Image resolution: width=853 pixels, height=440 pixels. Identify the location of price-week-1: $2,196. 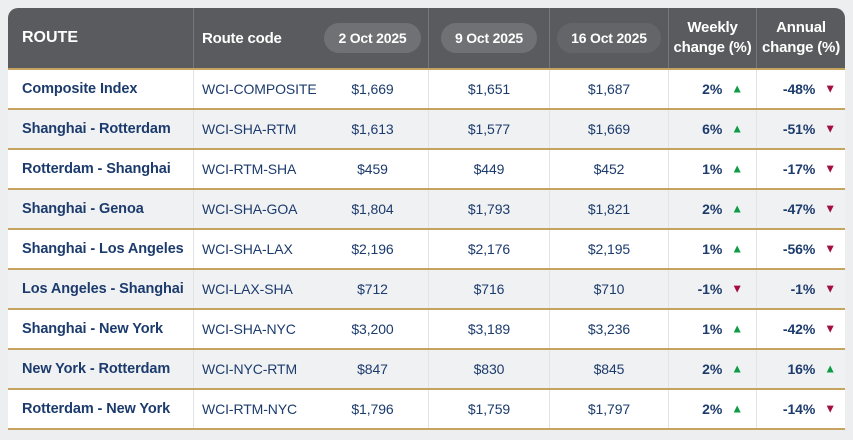
(372, 249).